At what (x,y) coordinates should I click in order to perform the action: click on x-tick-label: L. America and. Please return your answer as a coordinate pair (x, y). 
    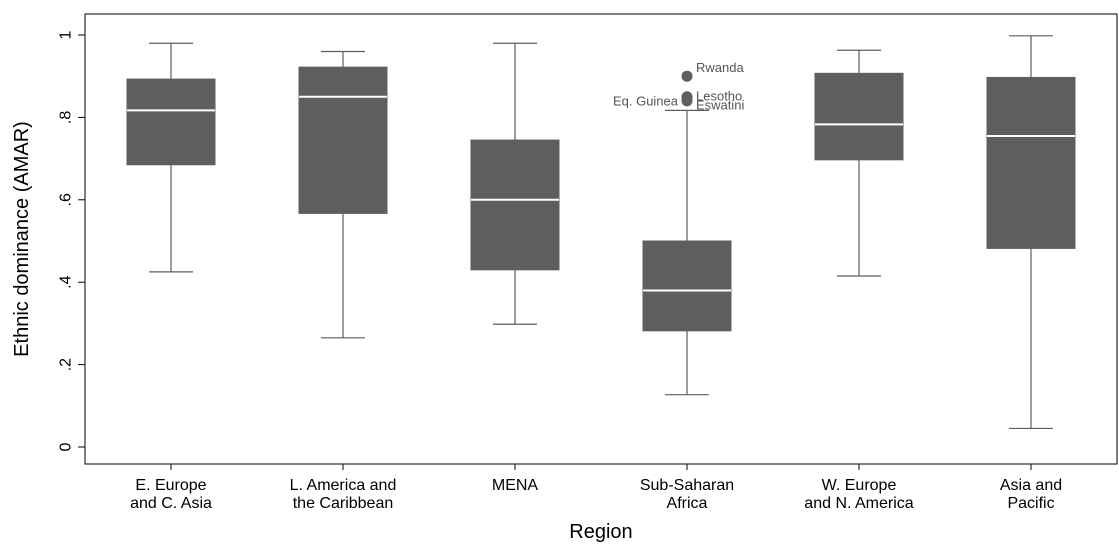
    Looking at the image, I should click on (343, 485).